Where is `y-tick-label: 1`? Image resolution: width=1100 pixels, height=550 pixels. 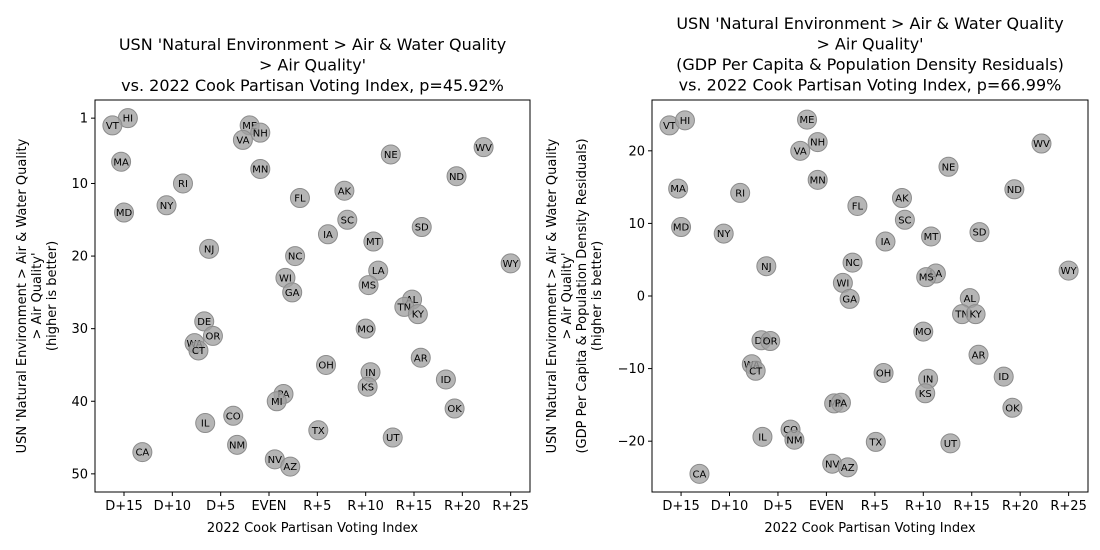 y-tick-label: 1 is located at coordinates (84, 119).